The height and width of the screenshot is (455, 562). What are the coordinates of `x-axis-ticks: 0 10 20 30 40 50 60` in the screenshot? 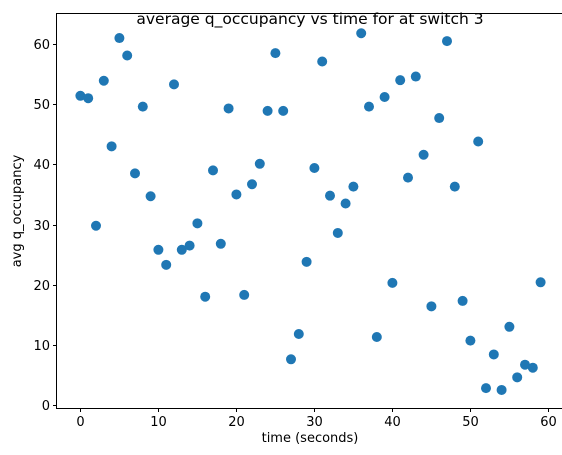 It's located at (316, 419).